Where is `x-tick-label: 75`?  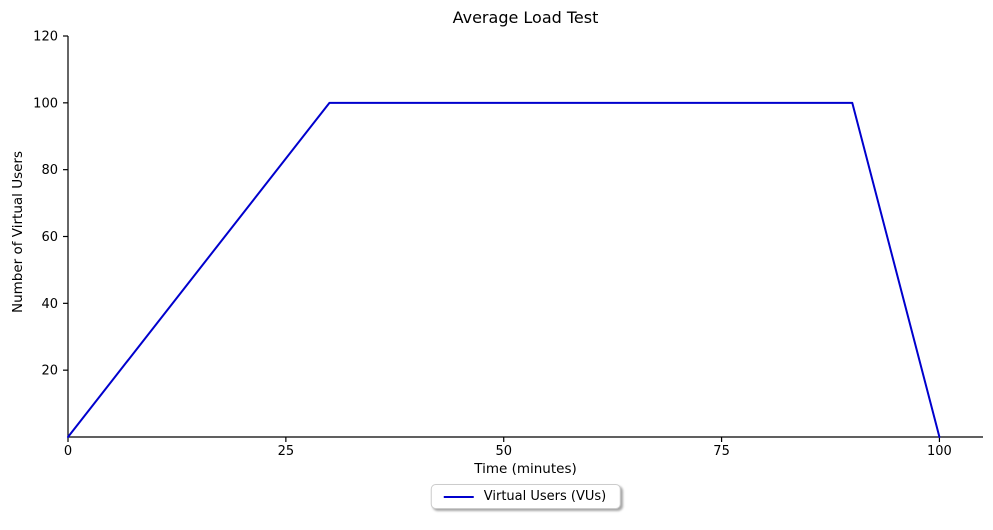 x-tick-label: 75 is located at coordinates (721, 451).